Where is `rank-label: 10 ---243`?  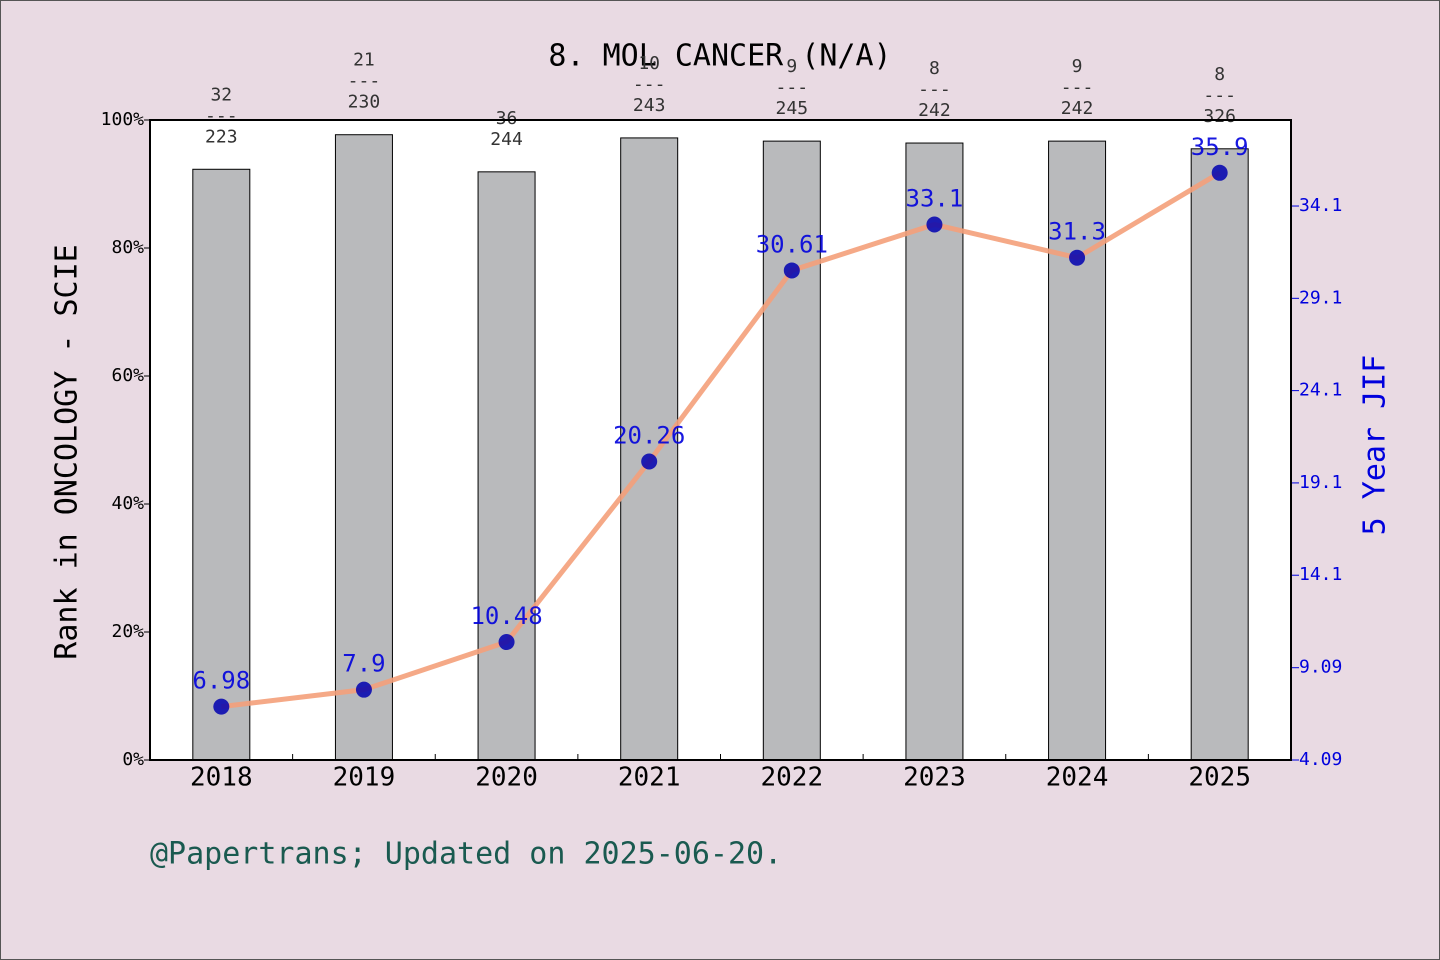 rank-label: 10 ---243 is located at coordinates (649, 84).